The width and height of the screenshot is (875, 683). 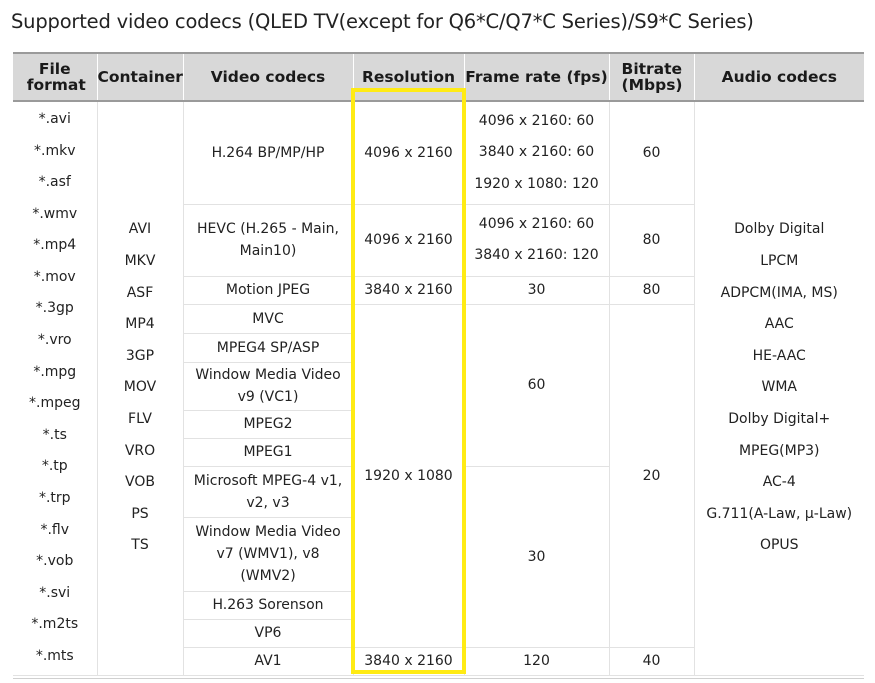 I want to click on list-item: VRO, so click(x=140, y=450).